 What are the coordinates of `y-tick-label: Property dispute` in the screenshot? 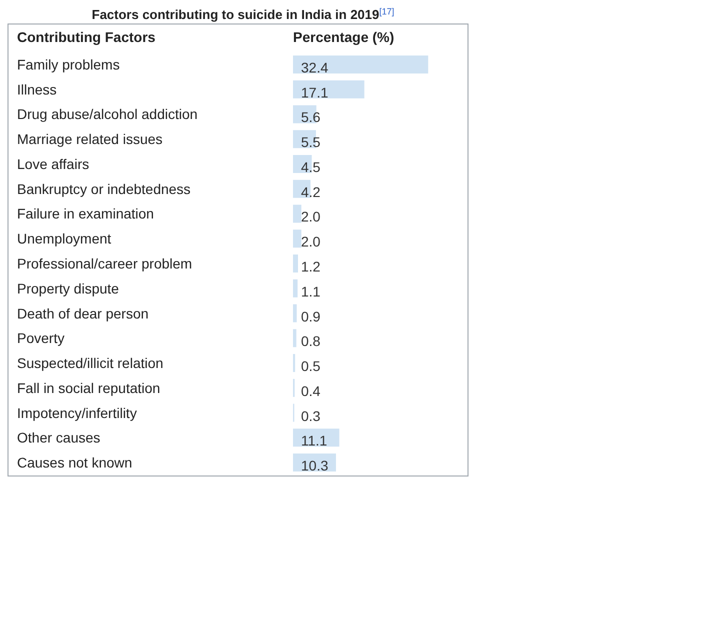 It's located at (68, 288).